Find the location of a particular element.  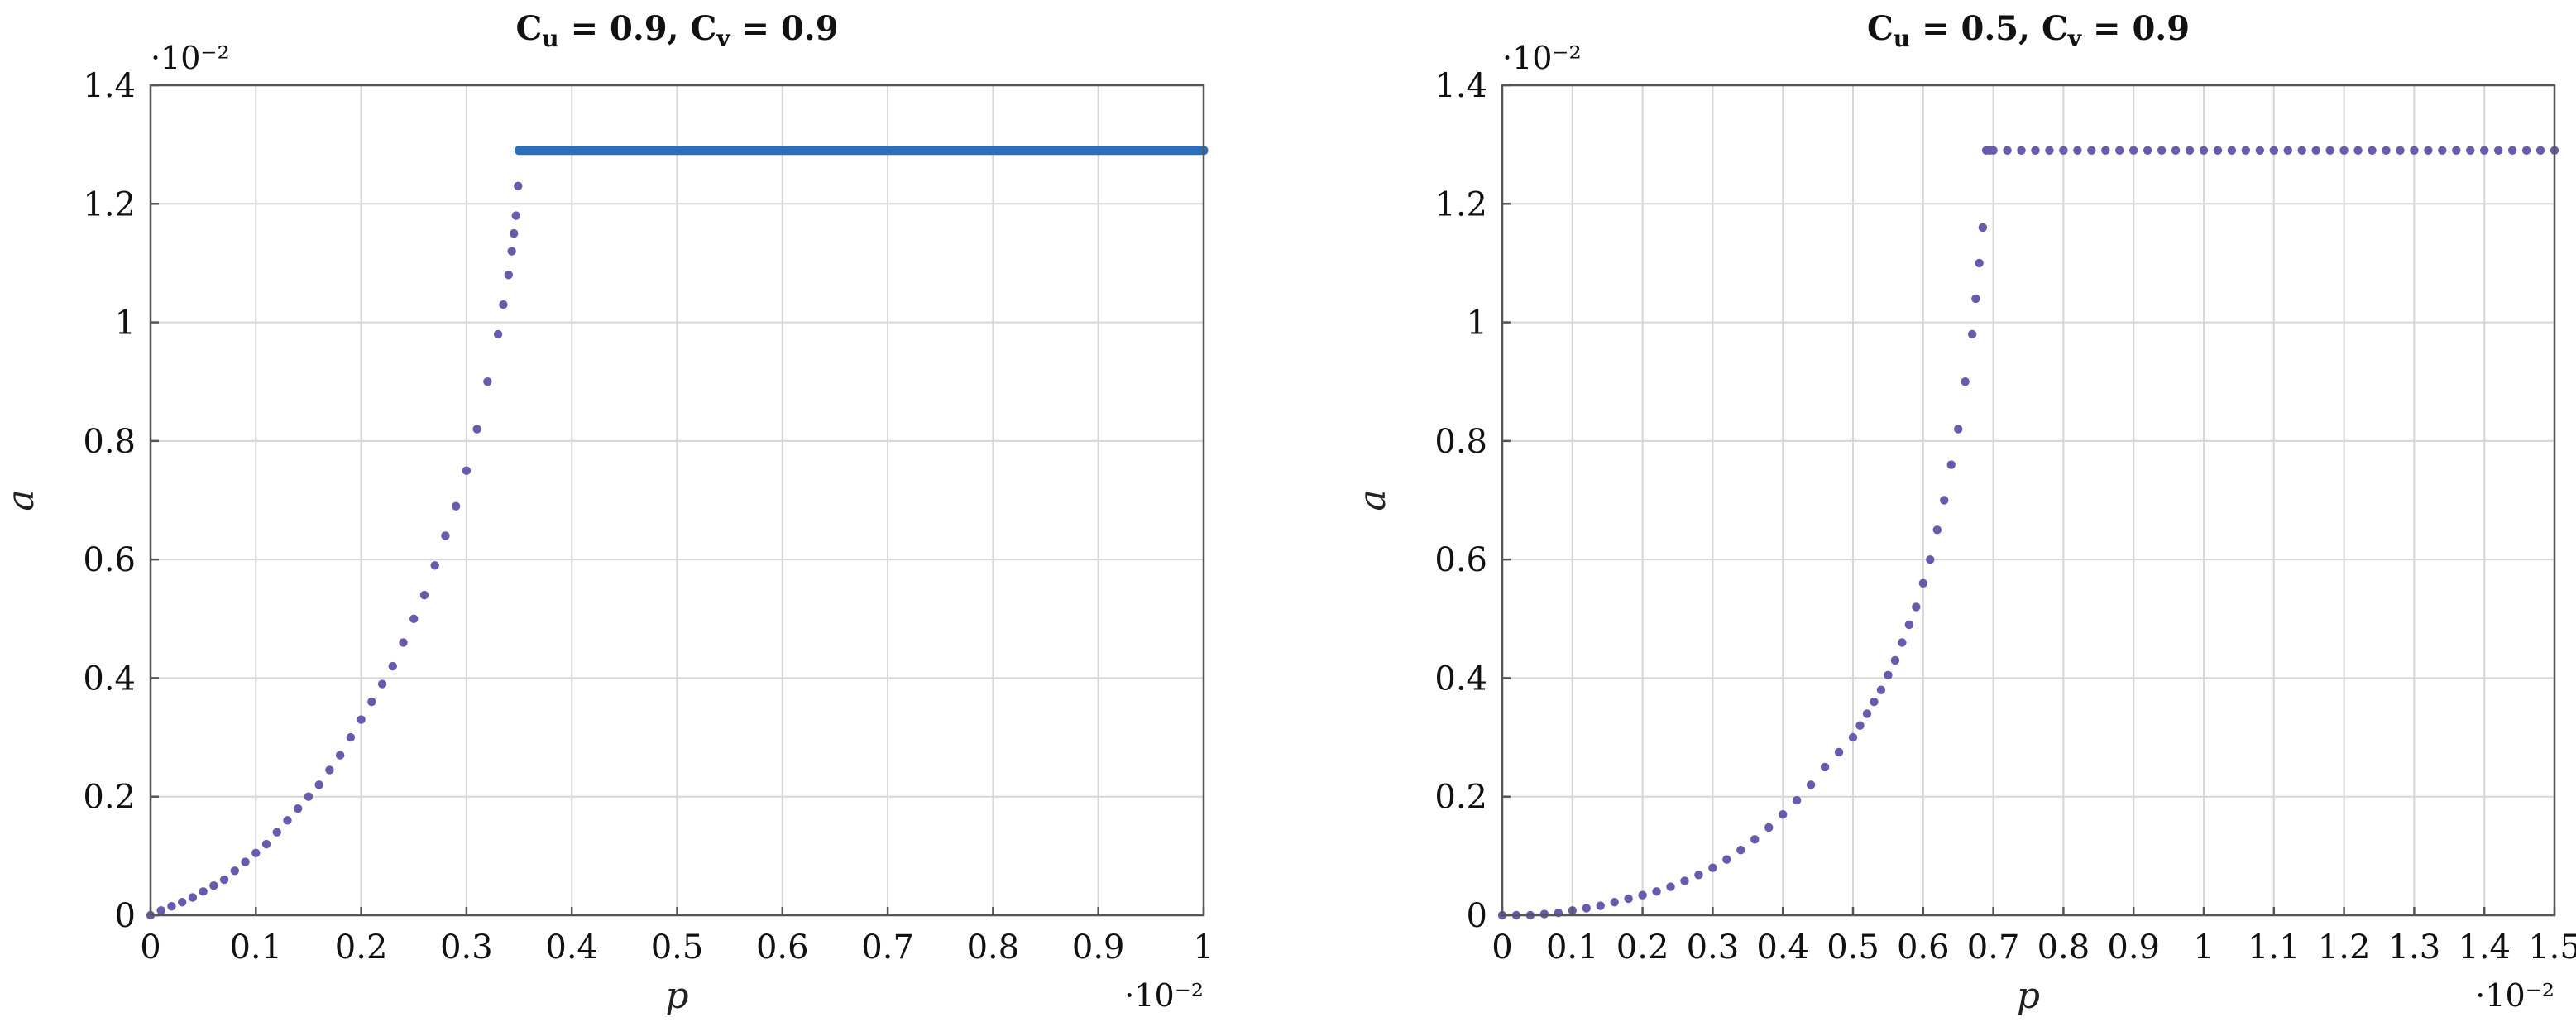

y-tick-label: 0.2 is located at coordinates (1461, 798).